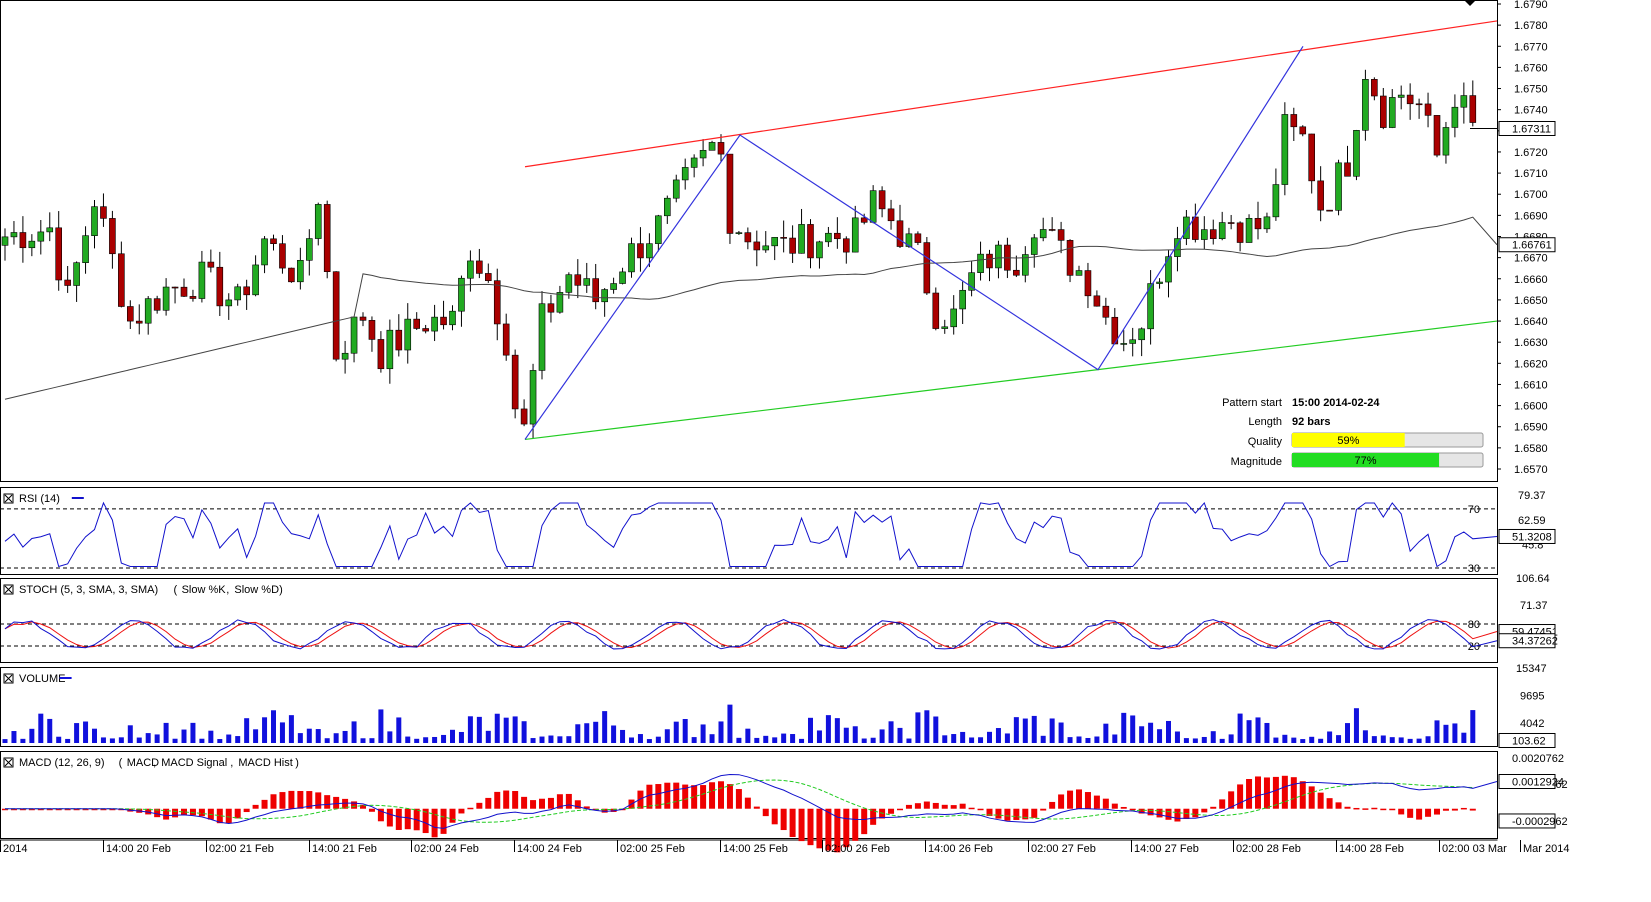  What do you see at coordinates (1474, 569) in the screenshot?
I see `rsi-level-30: 30` at bounding box center [1474, 569].